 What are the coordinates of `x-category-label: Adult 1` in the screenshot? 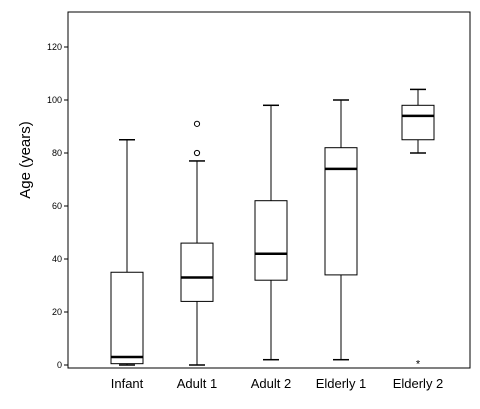 It's located at (197, 383).